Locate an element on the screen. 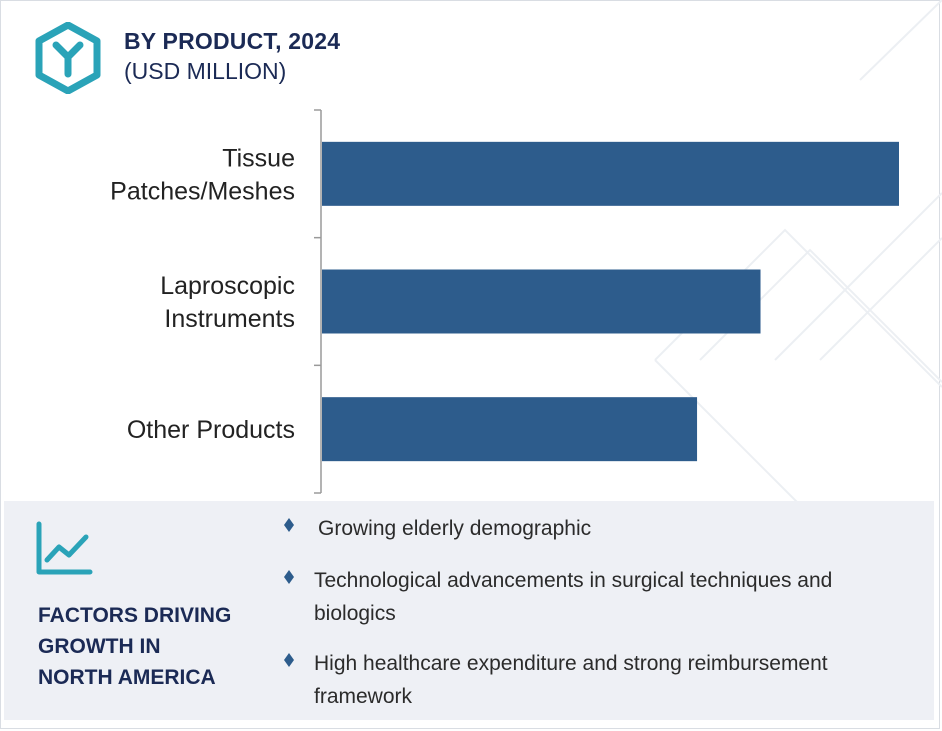 This screenshot has height=731, width=942. hexagon-y-logo-icon is located at coordinates (68, 58).